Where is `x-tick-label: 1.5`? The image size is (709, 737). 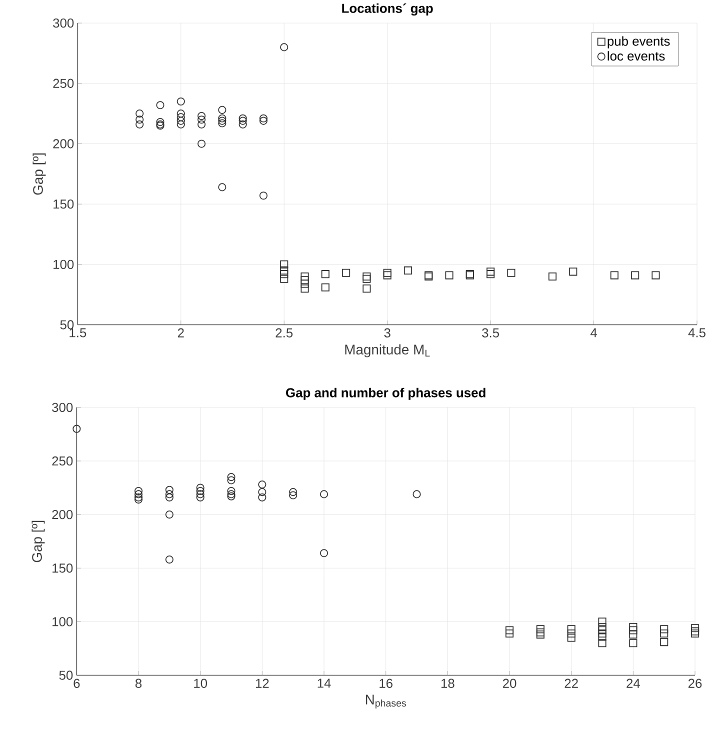 x-tick-label: 1.5 is located at coordinates (77, 333).